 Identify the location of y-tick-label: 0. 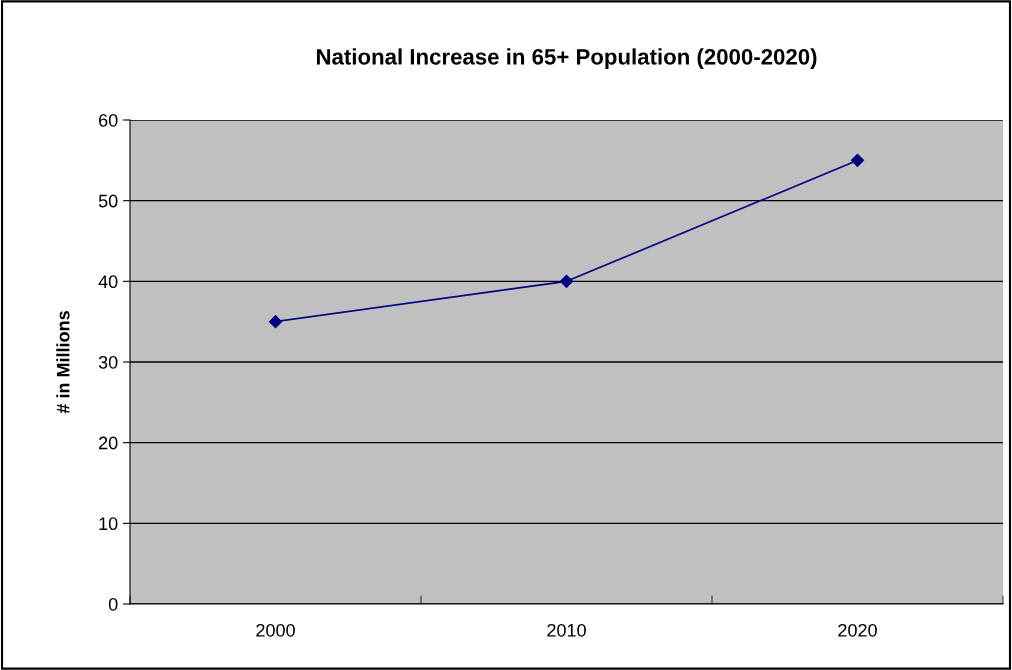
(113, 604).